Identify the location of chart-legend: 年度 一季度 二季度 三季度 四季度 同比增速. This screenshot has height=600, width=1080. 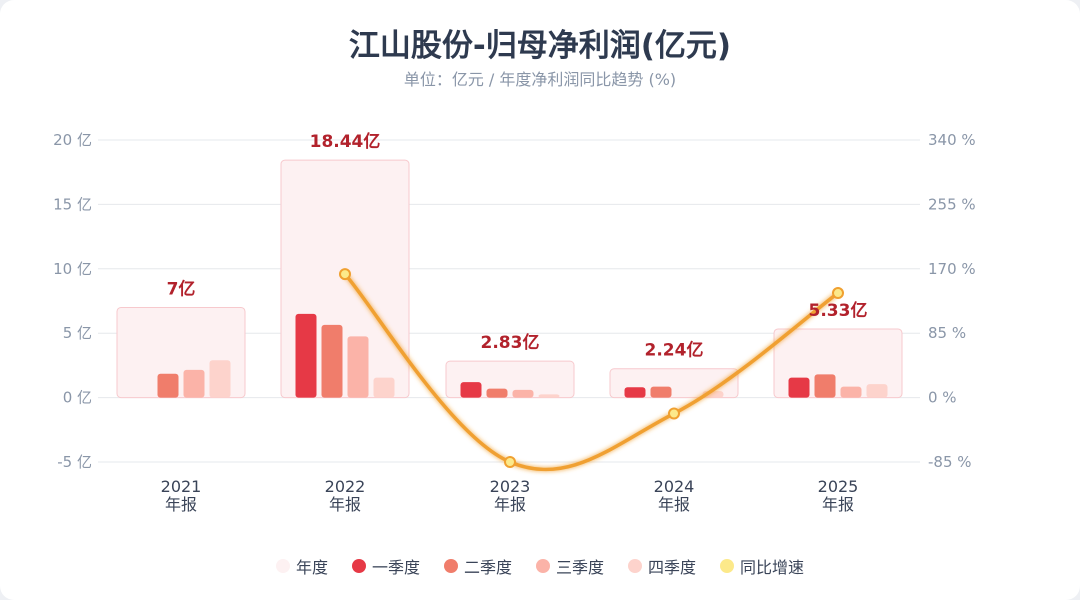
(540, 566).